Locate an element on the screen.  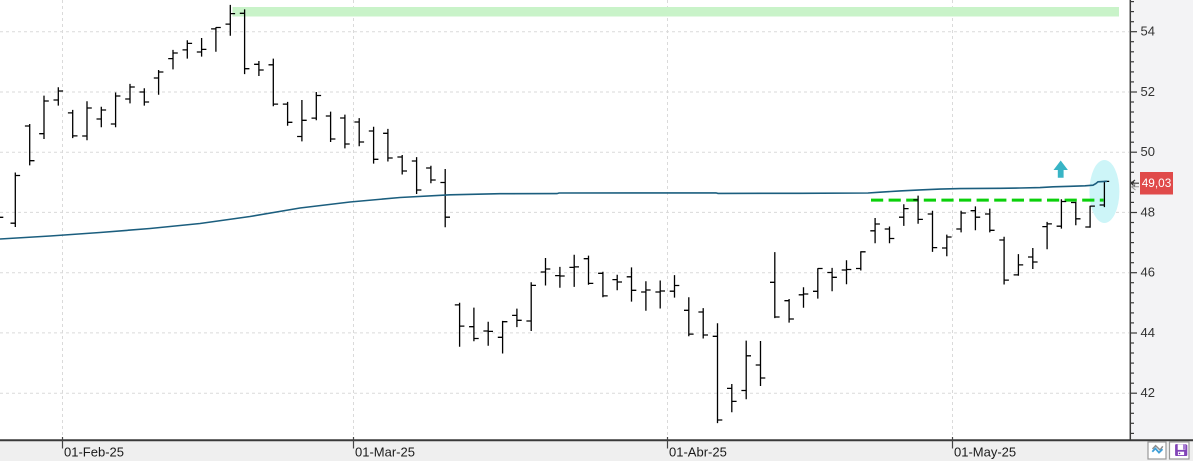
svg-text: 01-Abr-25 is located at coordinates (698, 452).